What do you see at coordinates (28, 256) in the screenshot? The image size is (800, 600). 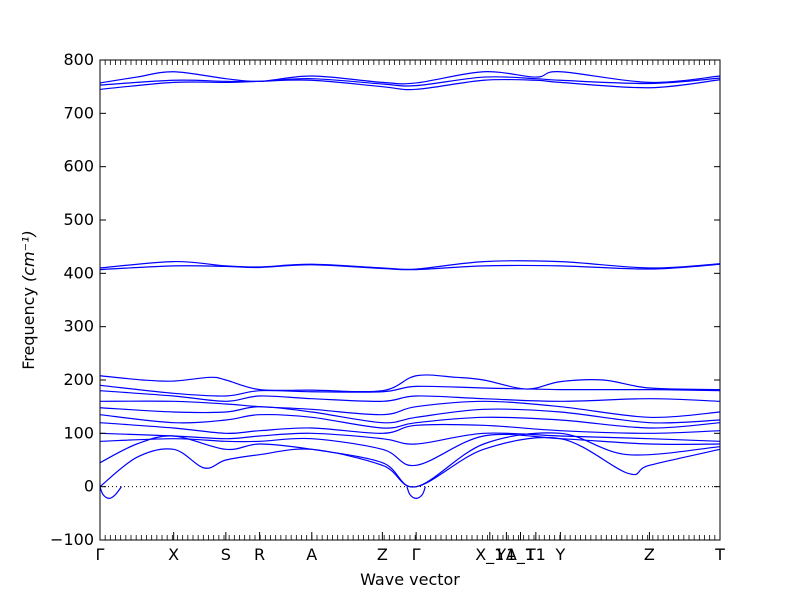 I see `y-axis-label-unit: (cm⁻¹)` at bounding box center [28, 256].